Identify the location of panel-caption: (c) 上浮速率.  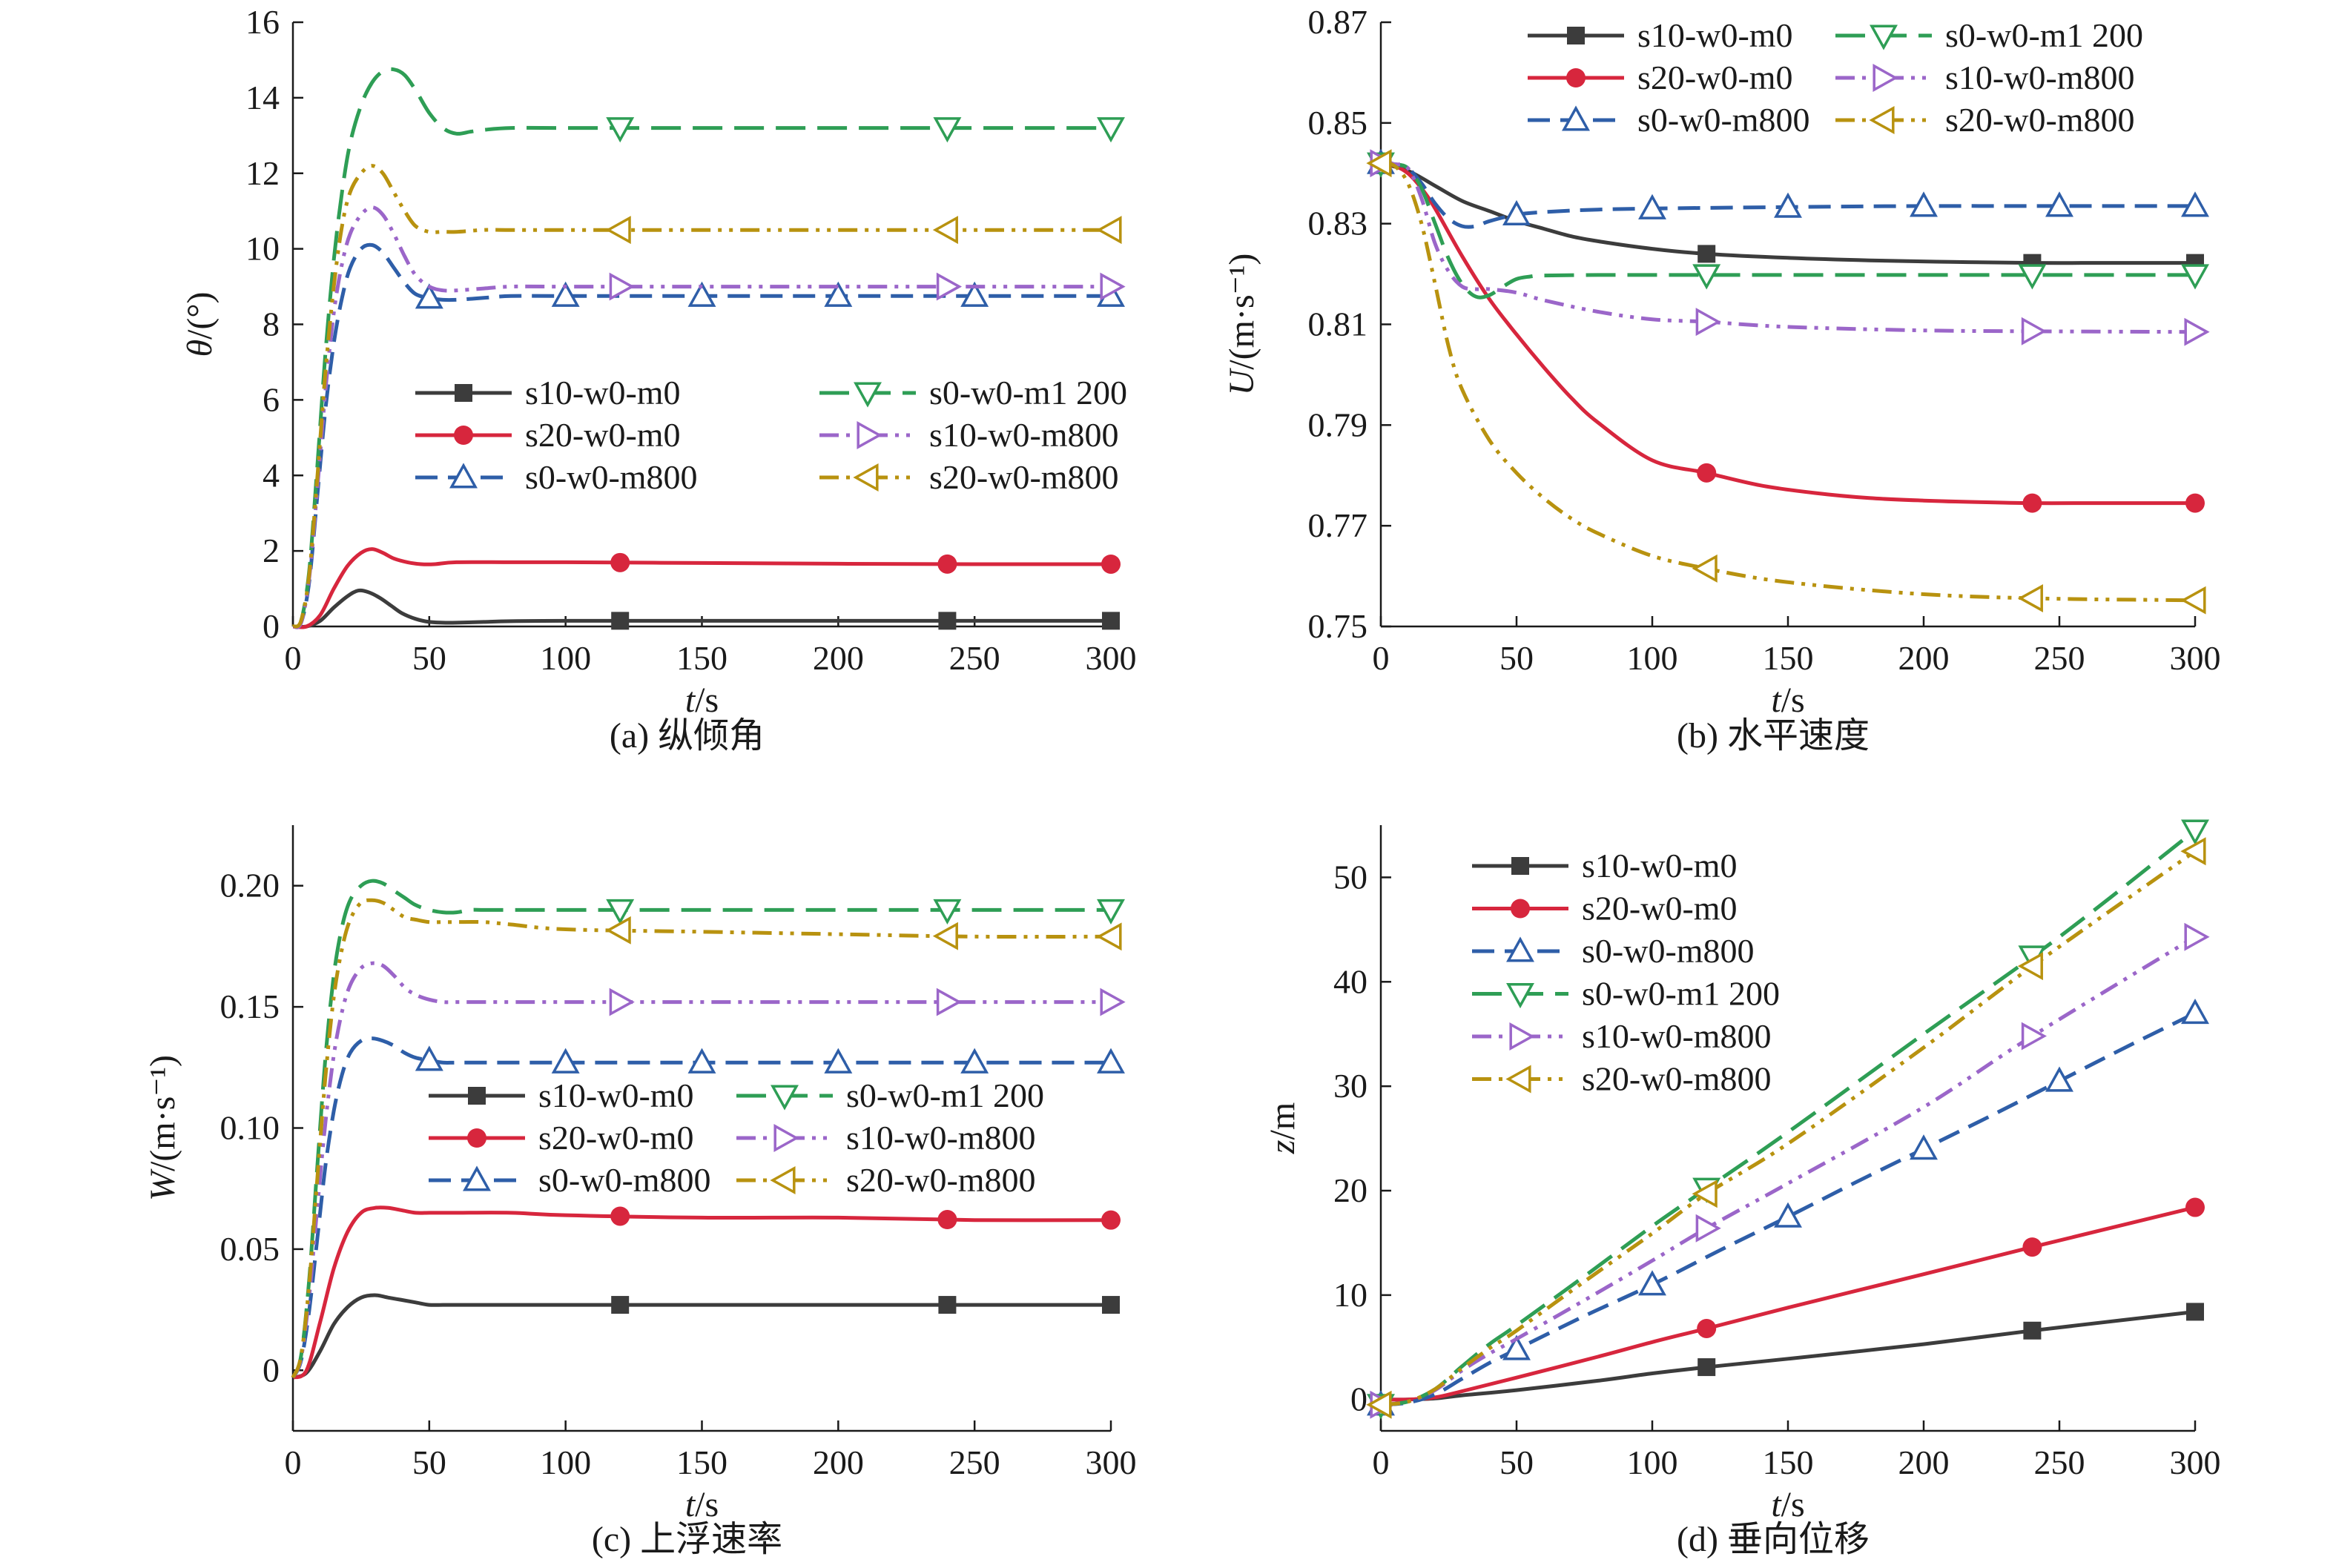
(687, 1539).